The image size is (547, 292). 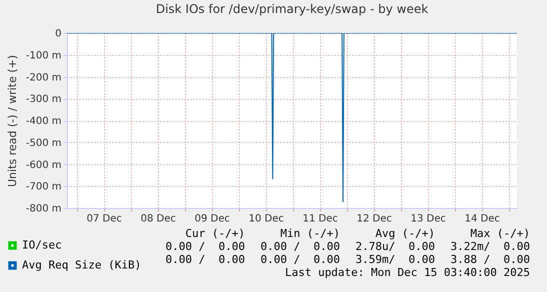 I want to click on y-tick-label: -600 m, so click(x=44, y=165).